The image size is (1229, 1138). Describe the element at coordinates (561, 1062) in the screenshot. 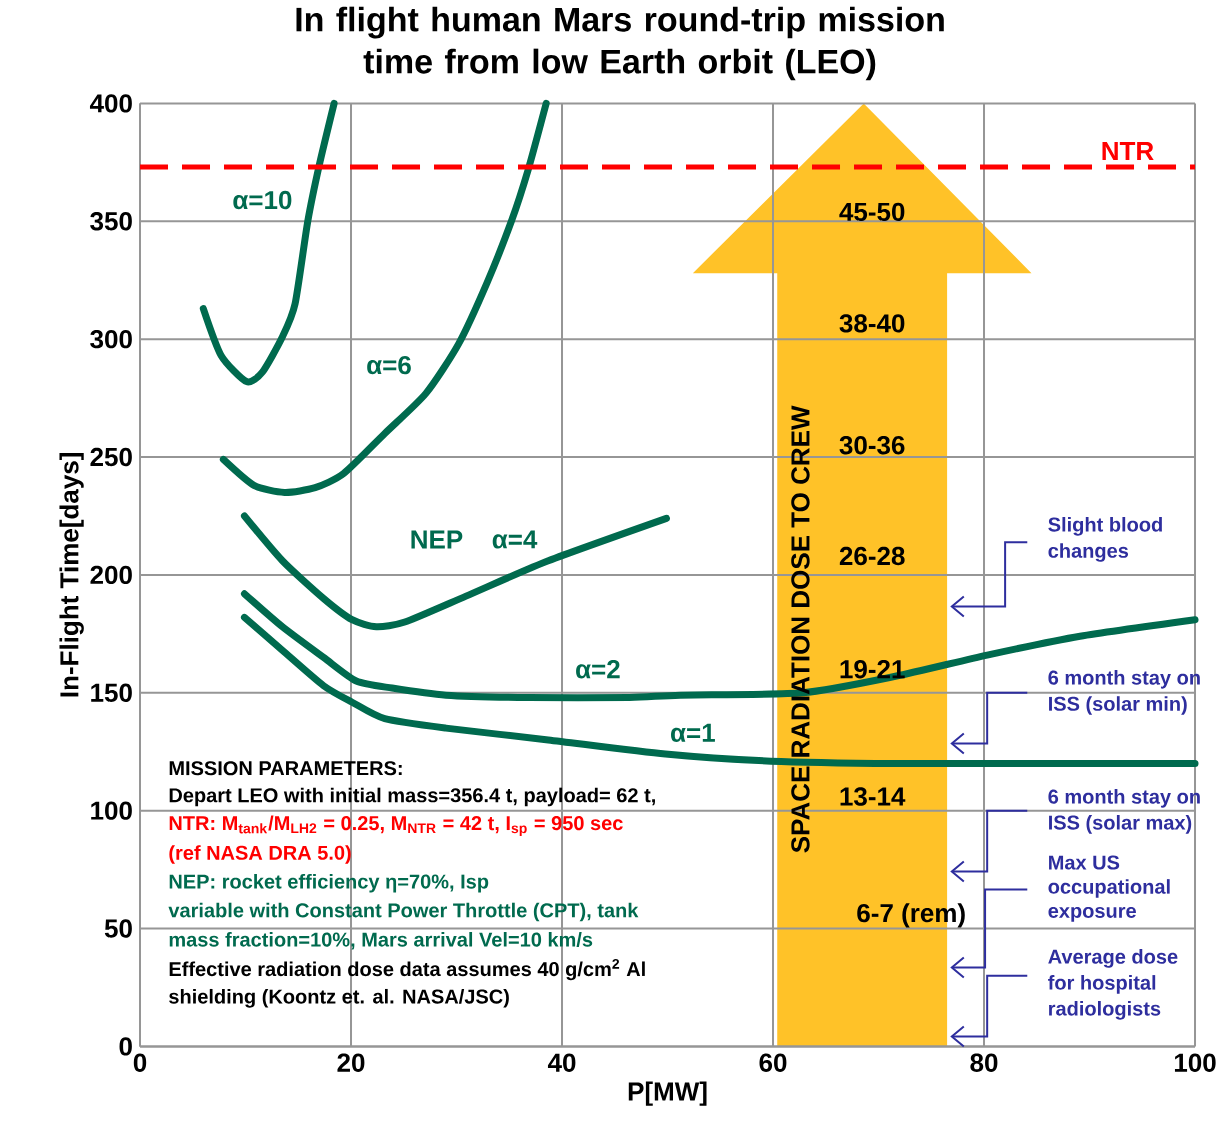

I see `x-tick-label: 40` at that location.